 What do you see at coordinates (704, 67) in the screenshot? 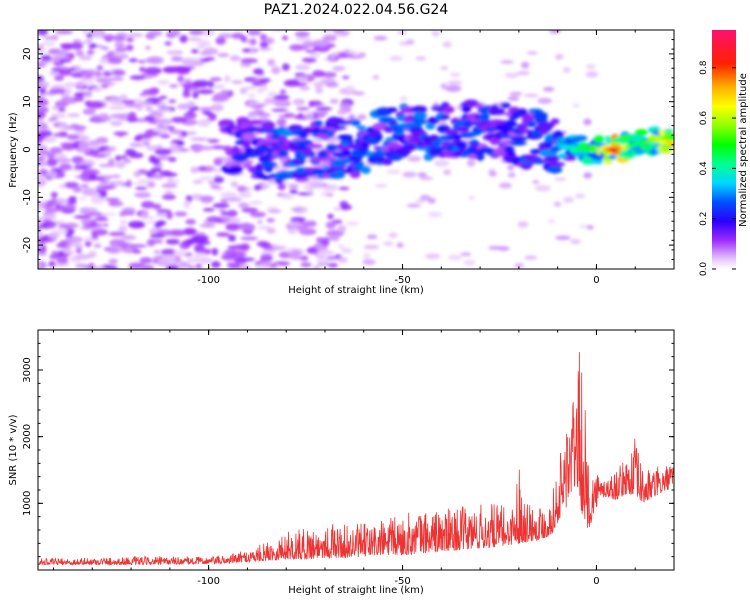
I see `colorbar-tick-label: 0.8` at bounding box center [704, 67].